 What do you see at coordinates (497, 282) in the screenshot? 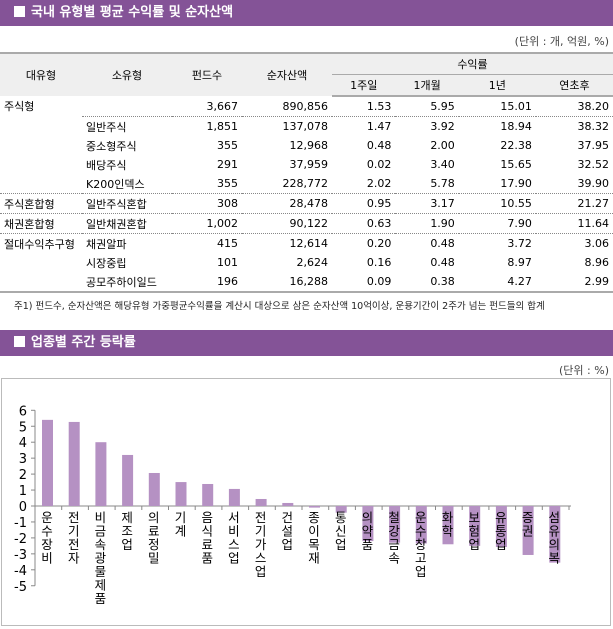
I see `cell-y1: 4.27` at bounding box center [497, 282].